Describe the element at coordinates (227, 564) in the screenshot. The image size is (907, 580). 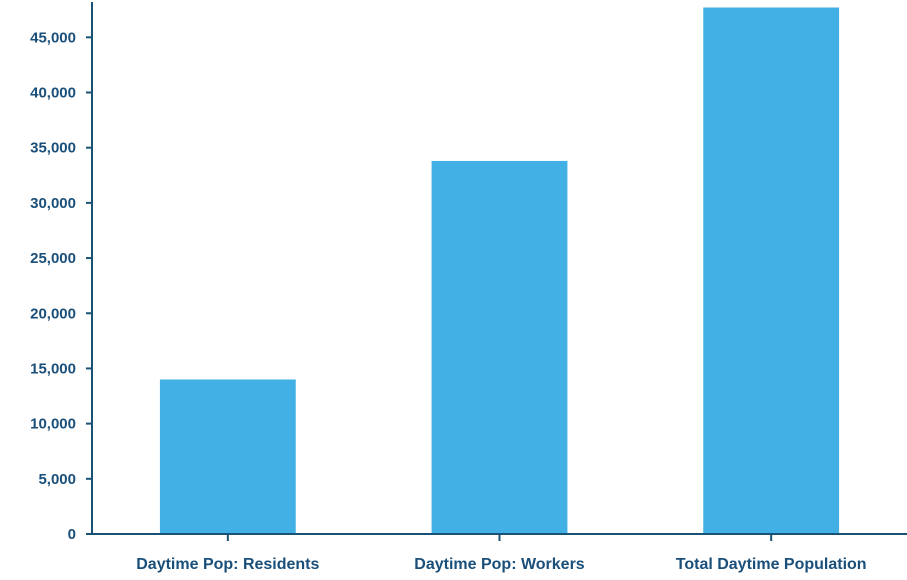
I see `x-category-label: Daytime Pop: Residents` at that location.